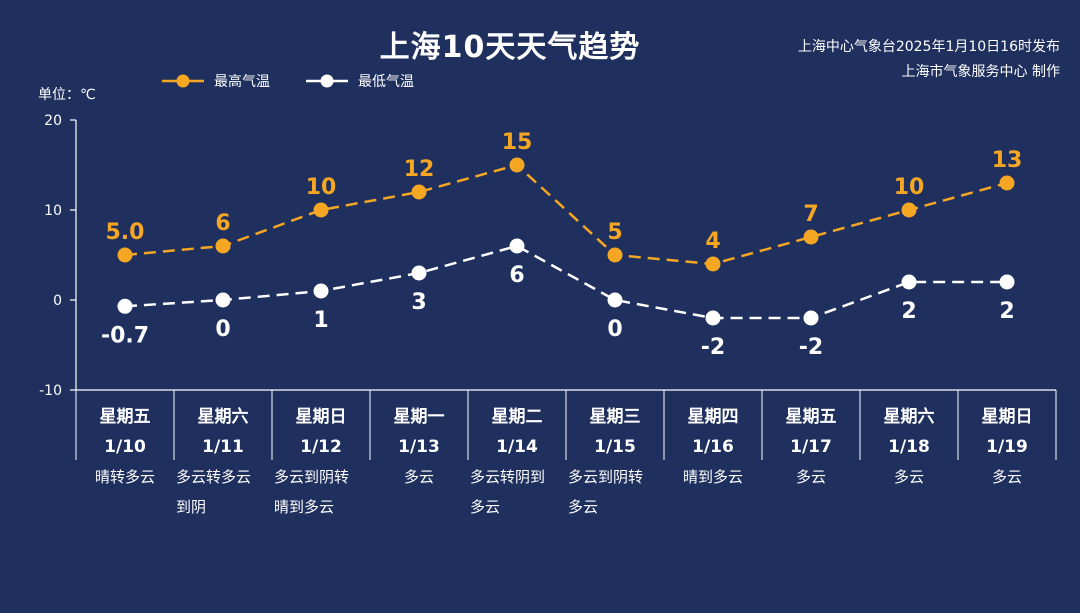 Image resolution: width=1080 pixels, height=613 pixels. I want to click on series-high-data-label: 12, so click(419, 169).